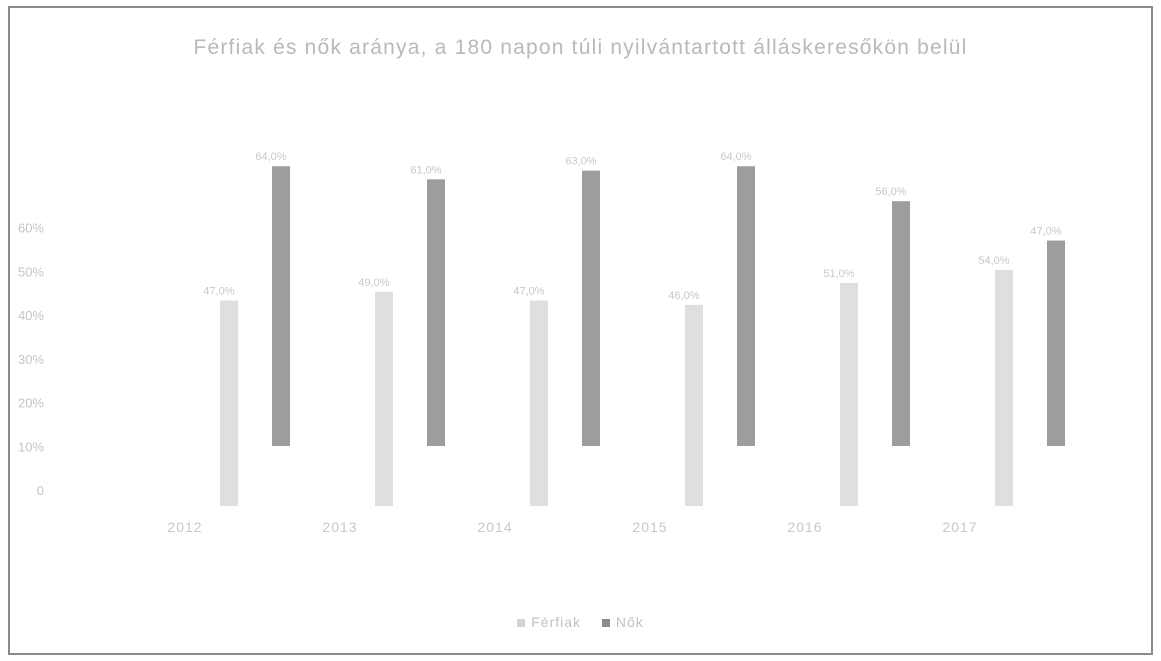 Image resolution: width=1161 pixels, height=661 pixels. I want to click on bar-nok-2013, so click(436, 313).